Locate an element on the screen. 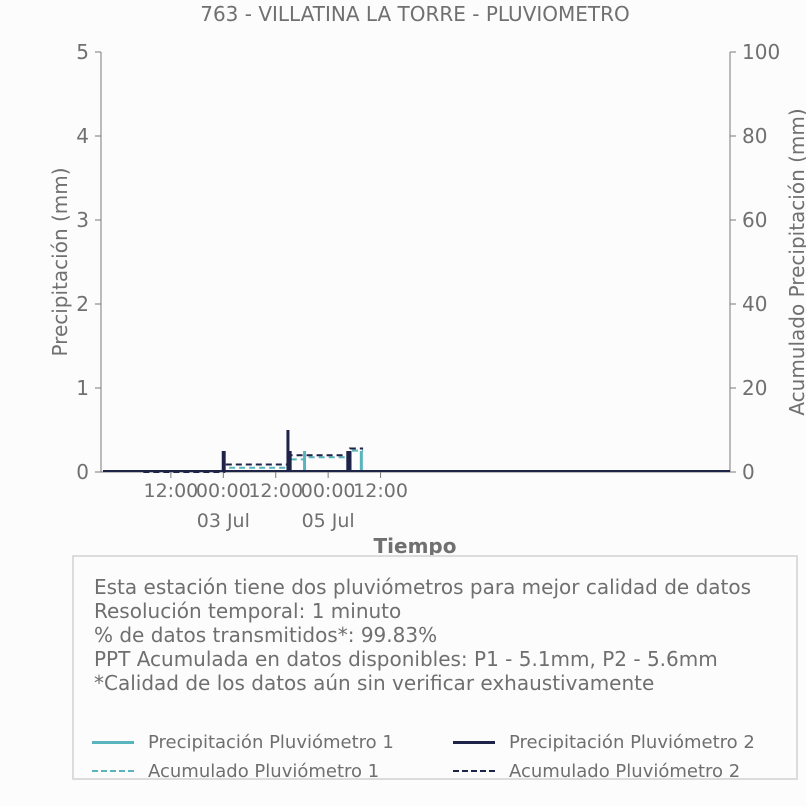  y-axis-right-label: Acumulado Precipitación (mm) is located at coordinates (795, 261).